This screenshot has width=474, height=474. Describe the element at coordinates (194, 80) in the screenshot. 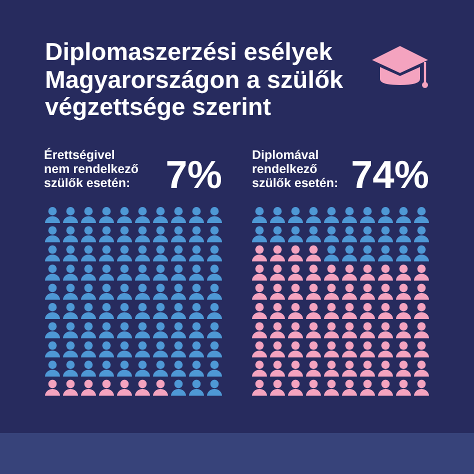

I see `text: Diplomaszerzési esélyek Magyarországon a szülők végzettsége szerint` at that location.